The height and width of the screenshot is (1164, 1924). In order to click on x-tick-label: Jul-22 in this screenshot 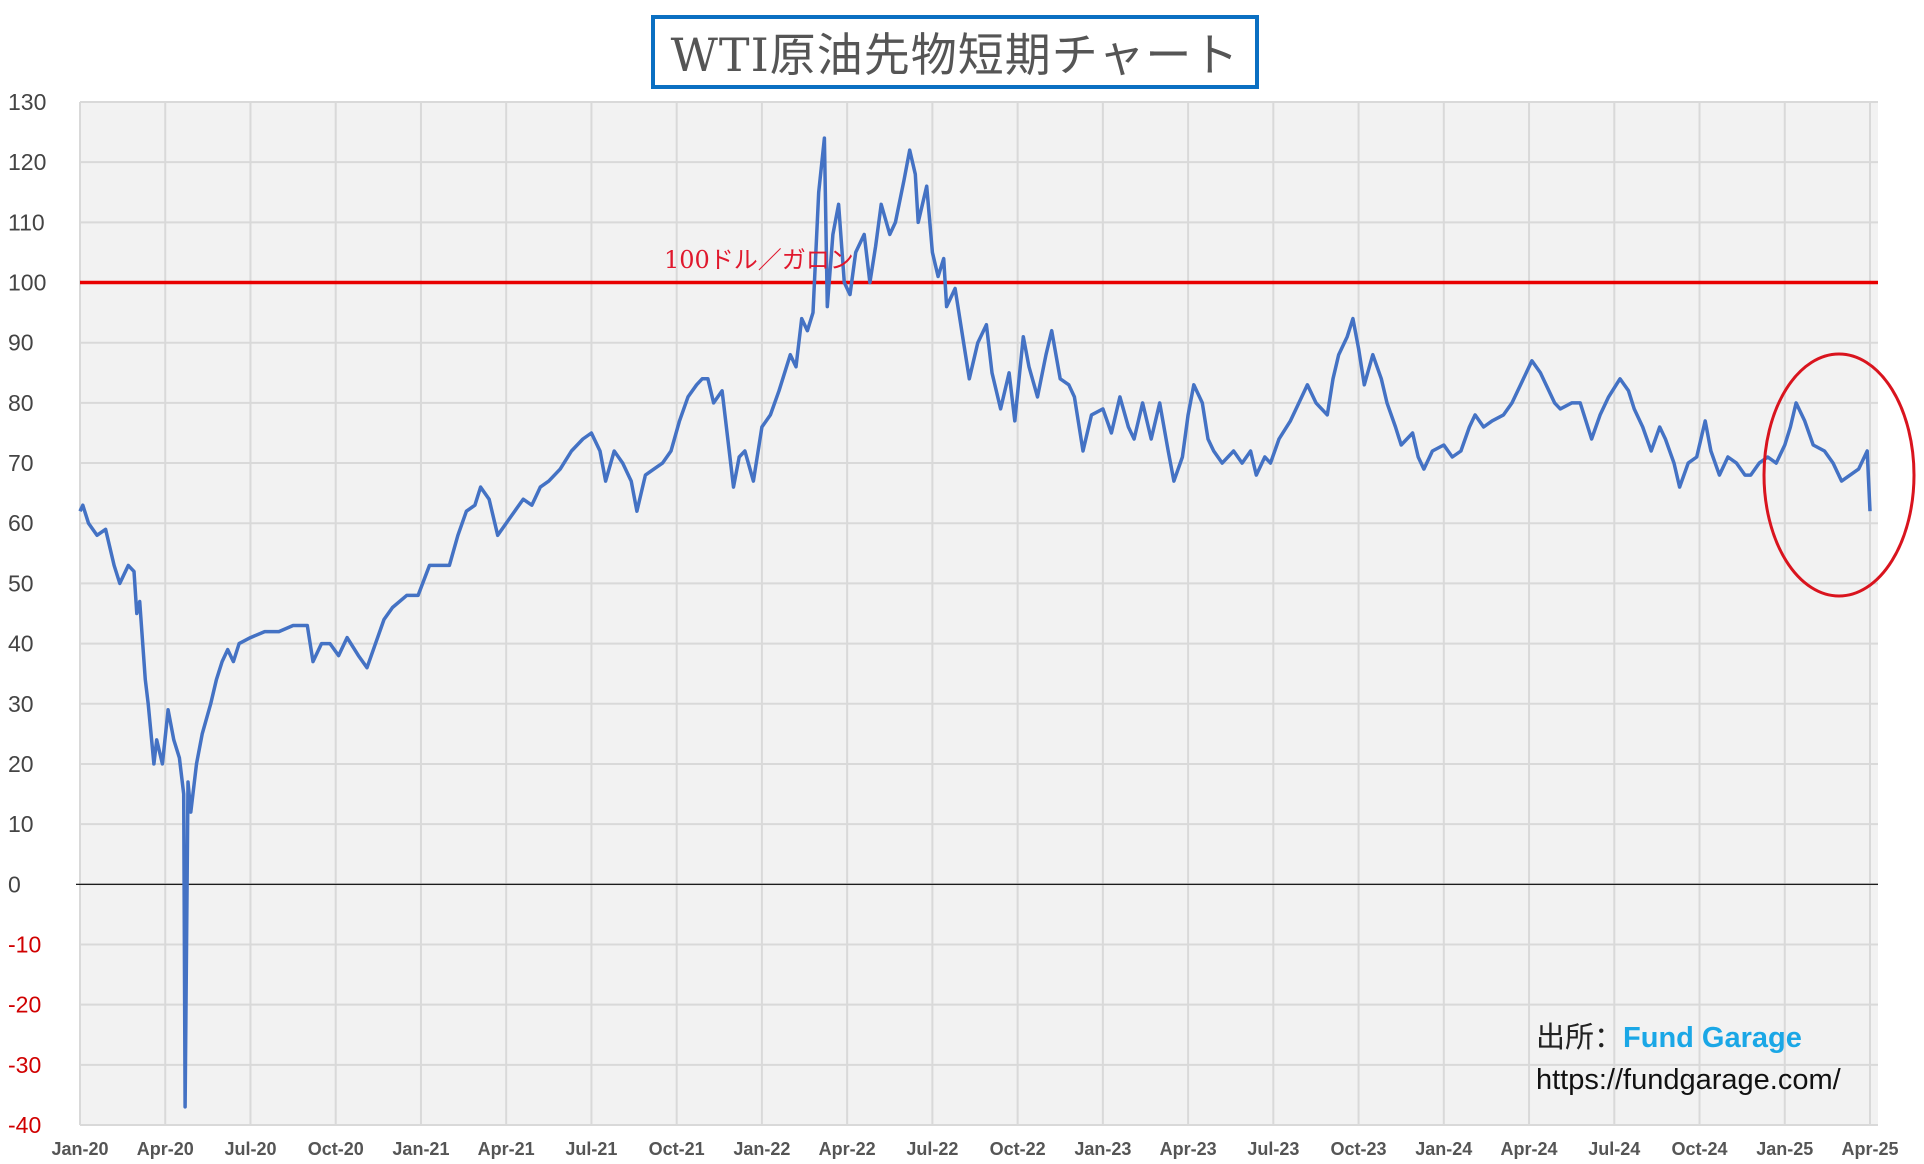, I will do `click(932, 1149)`.